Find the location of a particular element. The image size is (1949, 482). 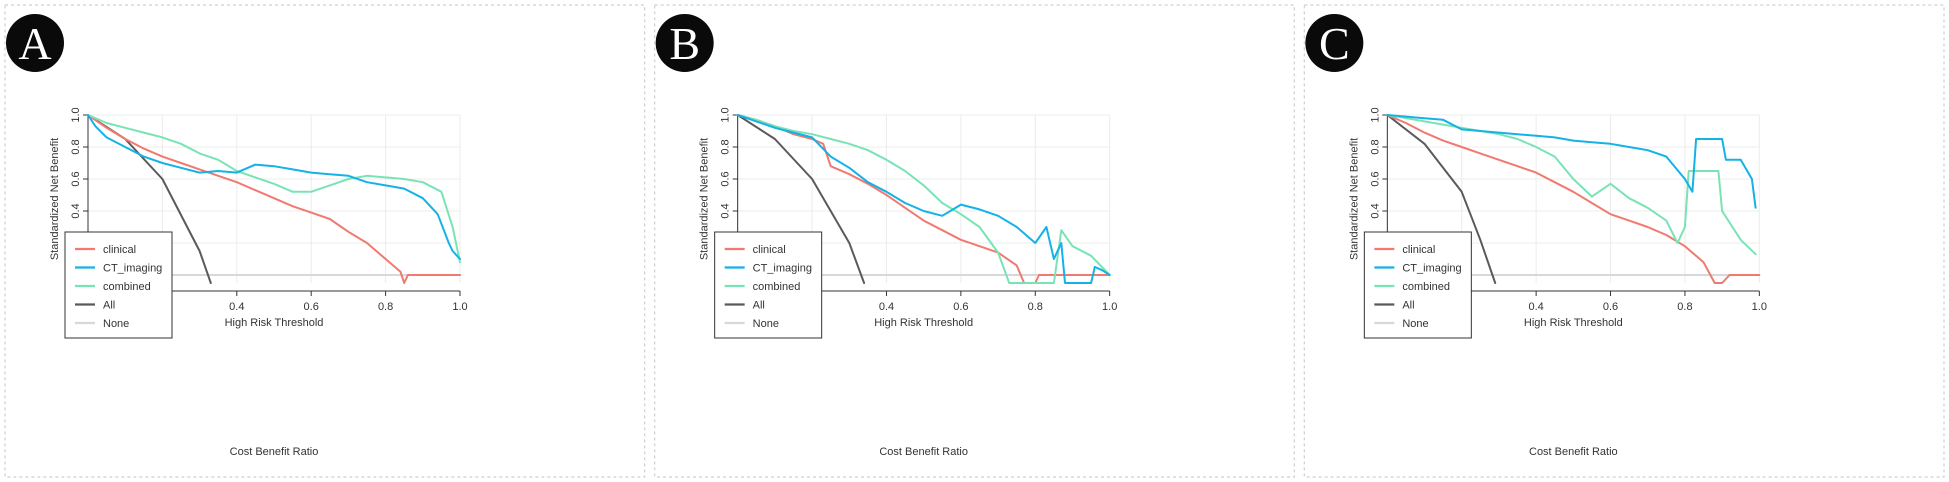

panel-badge-label: C is located at coordinates (1334, 43).